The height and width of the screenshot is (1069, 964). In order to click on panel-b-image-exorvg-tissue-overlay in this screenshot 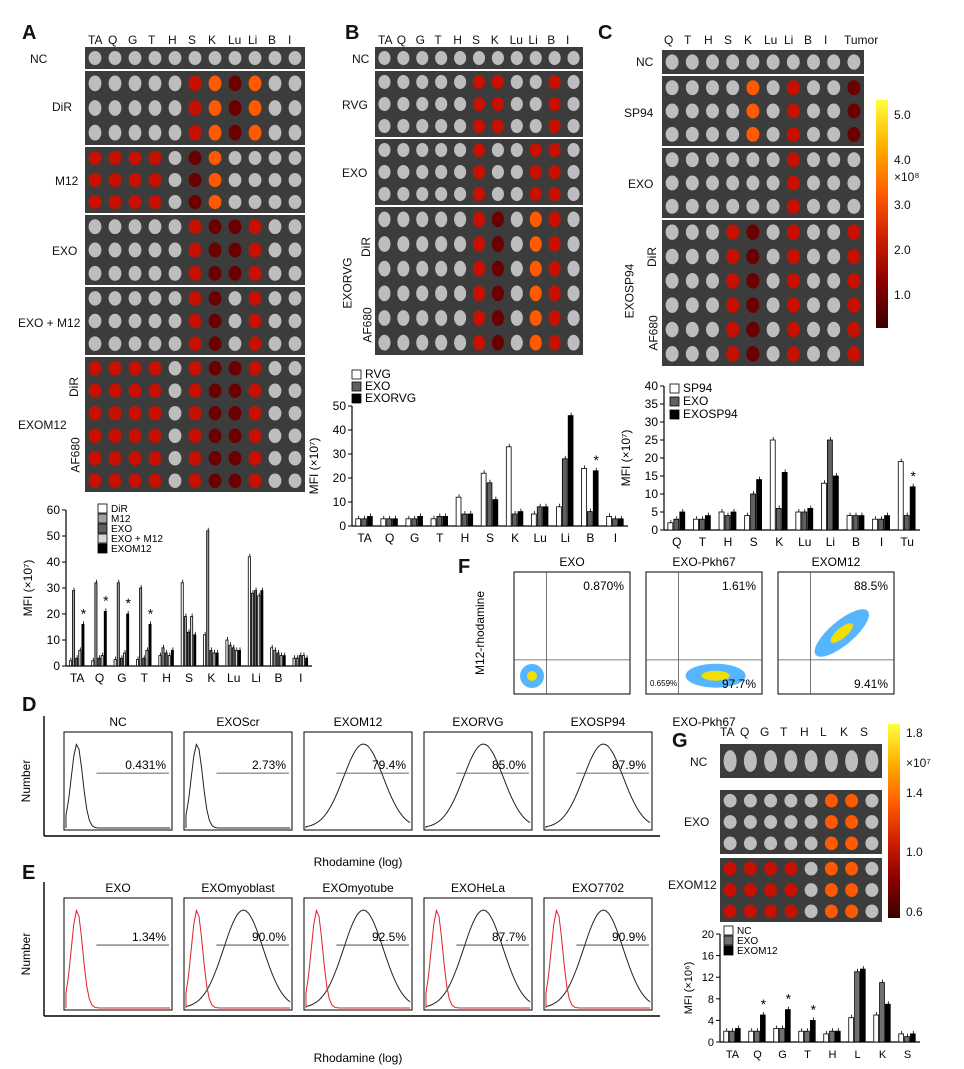, I will do `click(479, 281)`.